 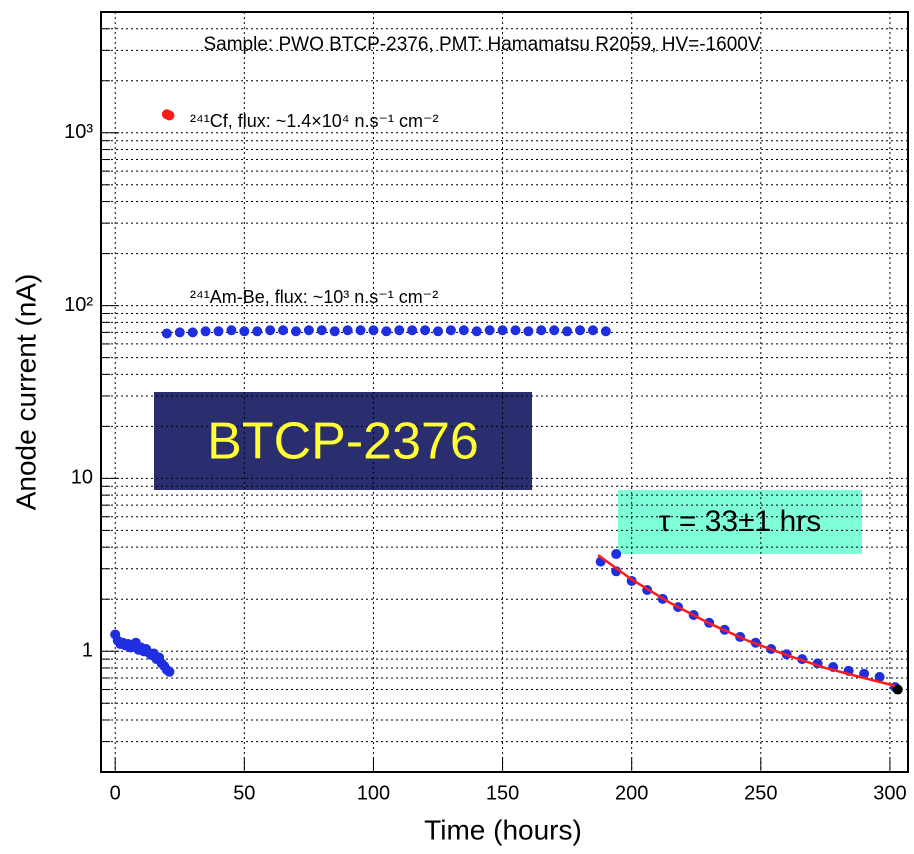 What do you see at coordinates (87, 650) in the screenshot?
I see `y-tick-label: 1` at bounding box center [87, 650].